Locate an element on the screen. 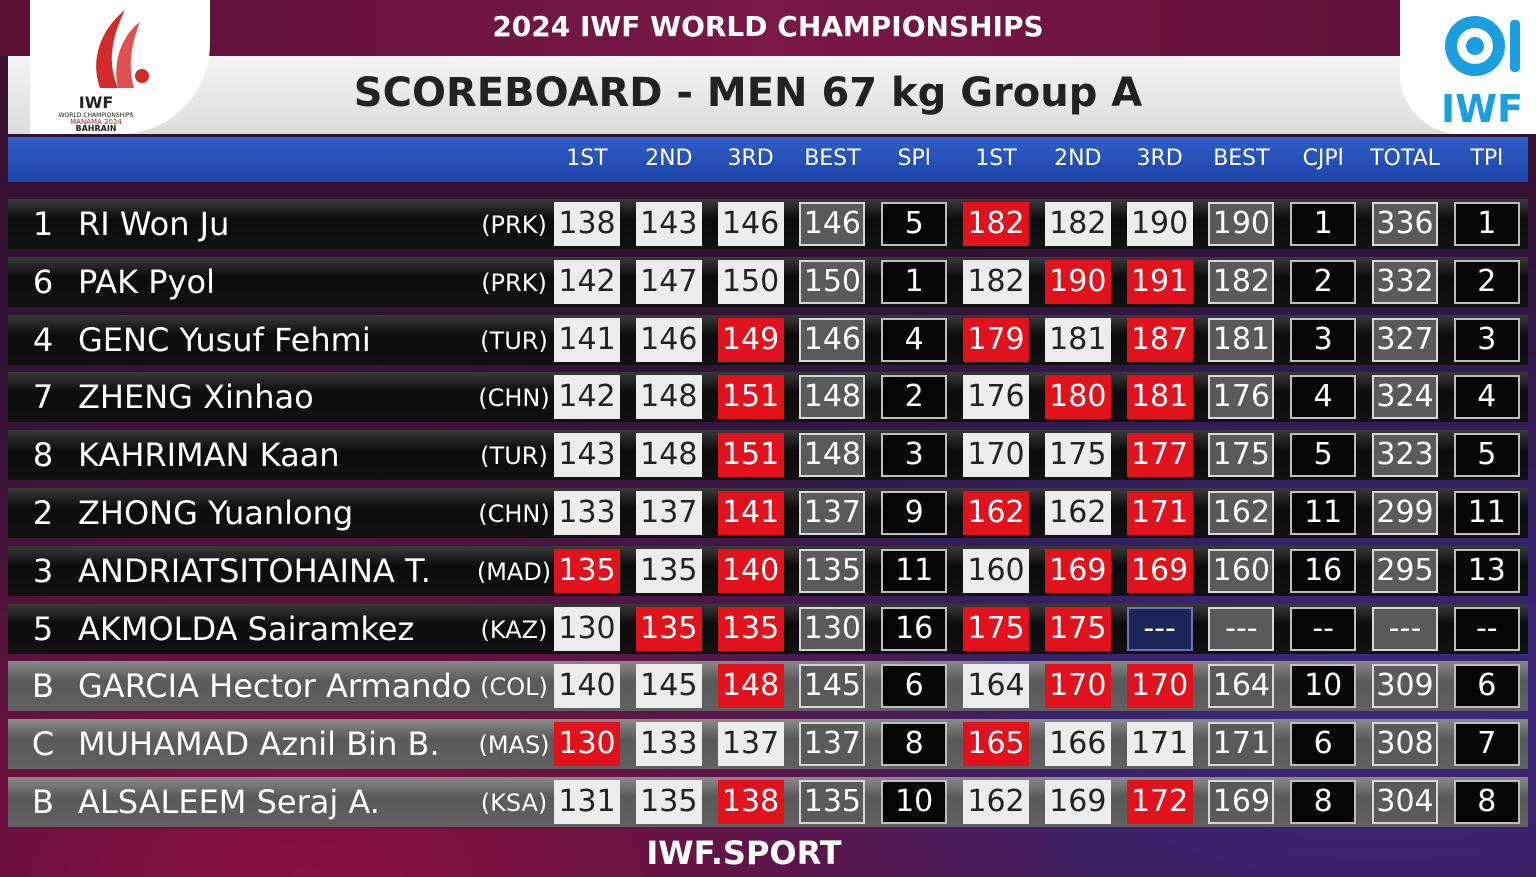  result-cell: 160 is located at coordinates (996, 570).